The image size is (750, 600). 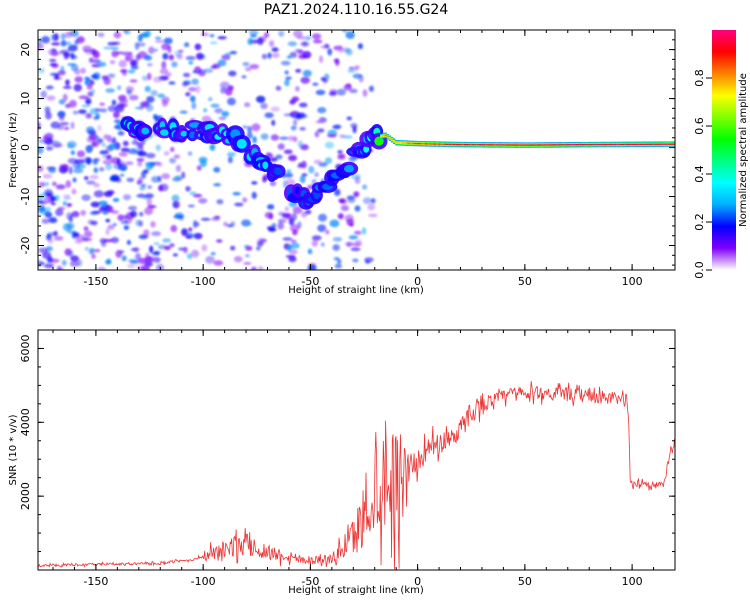 What do you see at coordinates (203, 581) in the screenshot?
I see `x-tick-label: -100` at bounding box center [203, 581].